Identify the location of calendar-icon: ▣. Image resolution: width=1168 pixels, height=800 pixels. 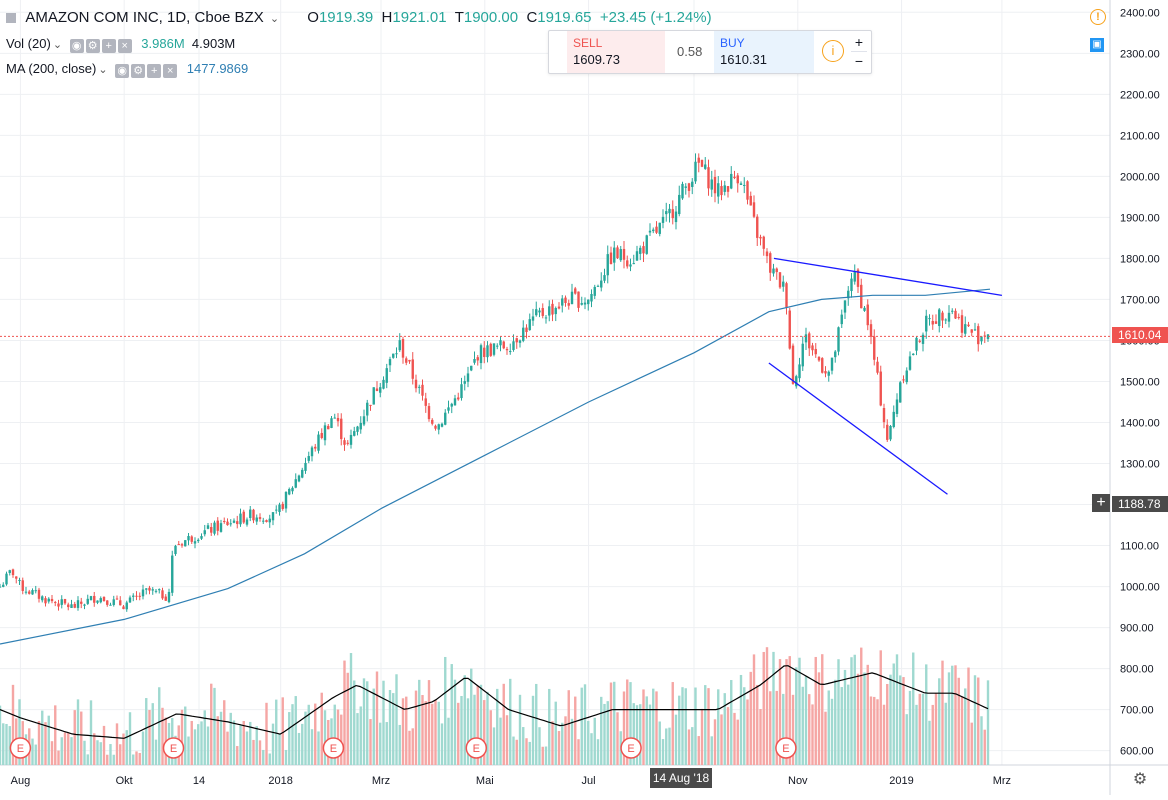
(1097, 45).